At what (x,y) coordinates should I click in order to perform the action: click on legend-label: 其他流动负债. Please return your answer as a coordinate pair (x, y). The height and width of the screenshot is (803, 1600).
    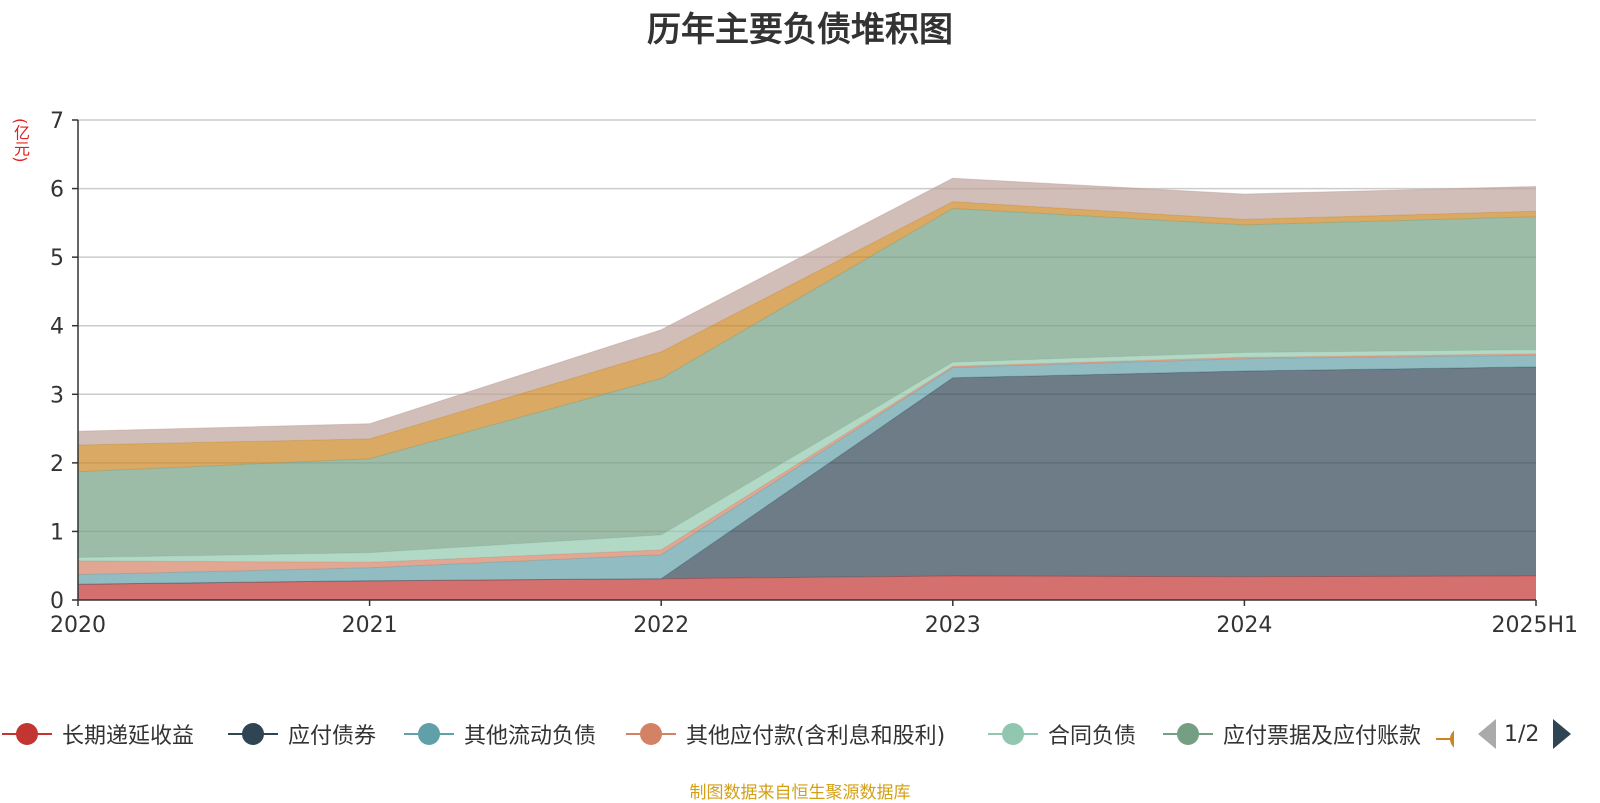
    Looking at the image, I should click on (530, 736).